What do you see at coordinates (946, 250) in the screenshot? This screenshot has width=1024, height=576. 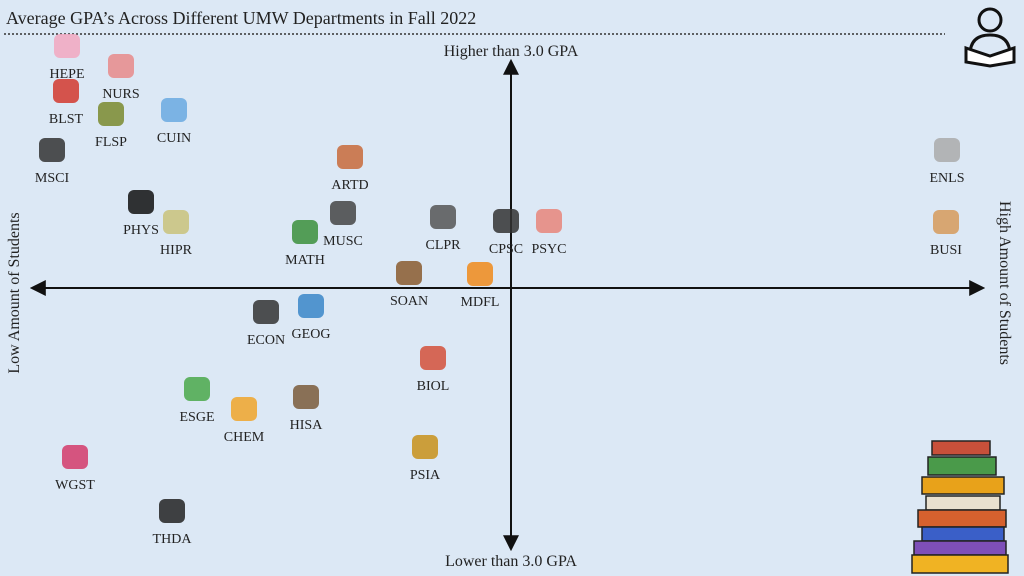 I see `node-label: BUSI` at bounding box center [946, 250].